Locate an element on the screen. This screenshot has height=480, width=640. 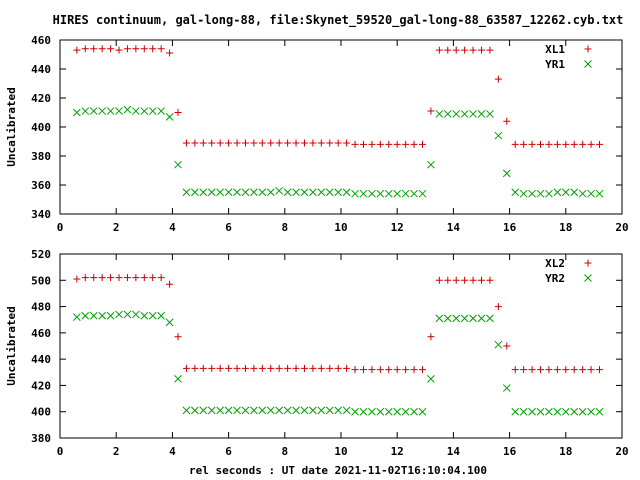
y-tick-label: 520 is located at coordinates (41, 254).